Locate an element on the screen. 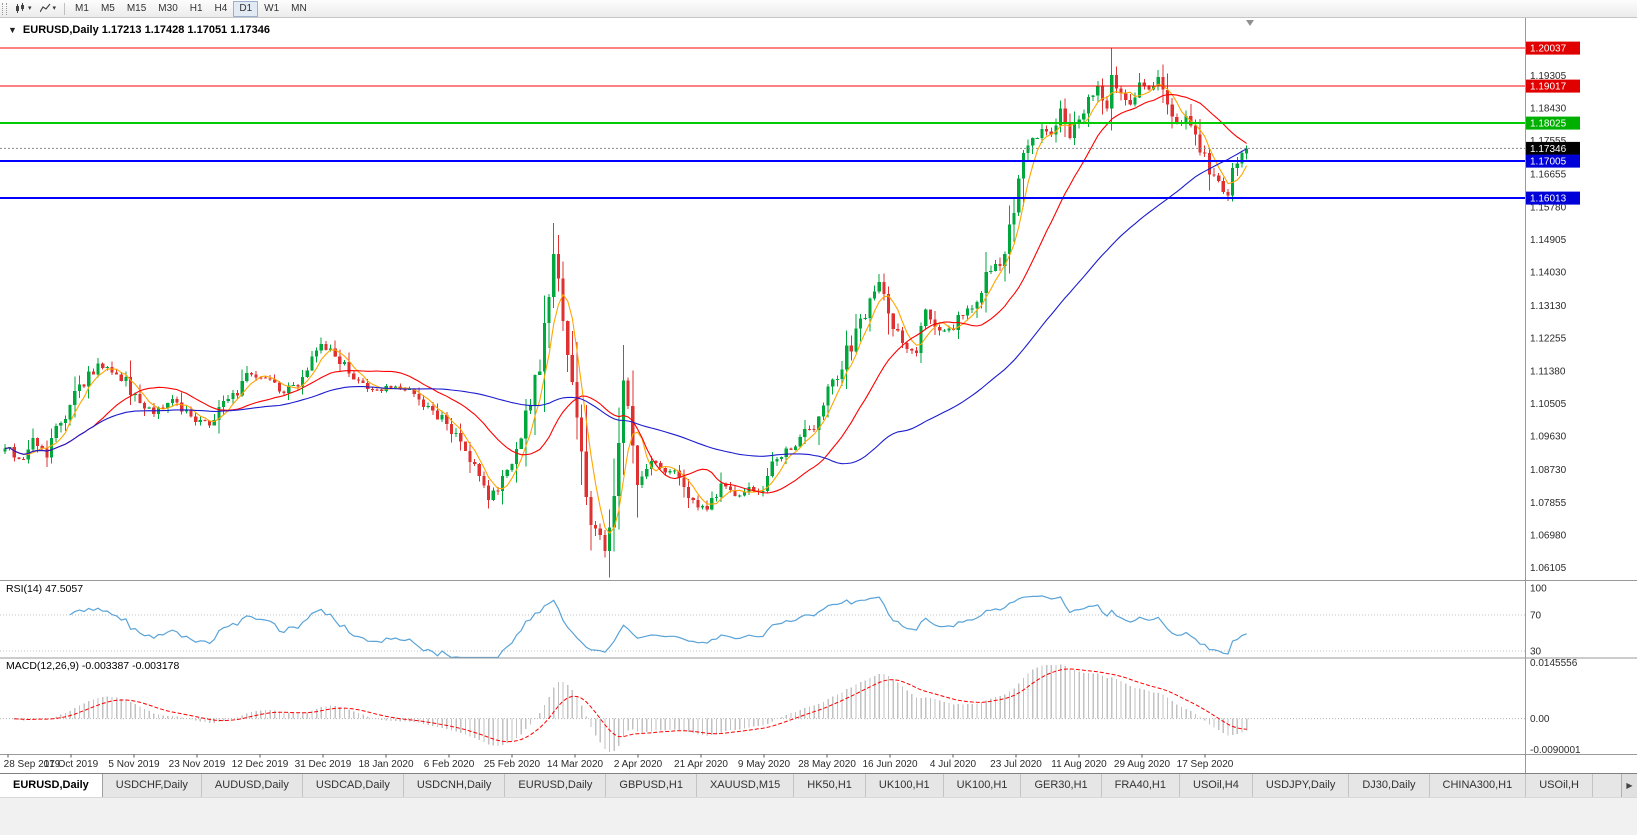 This screenshot has width=1637, height=835. price-tag-label: 1.18025 is located at coordinates (1548, 124).